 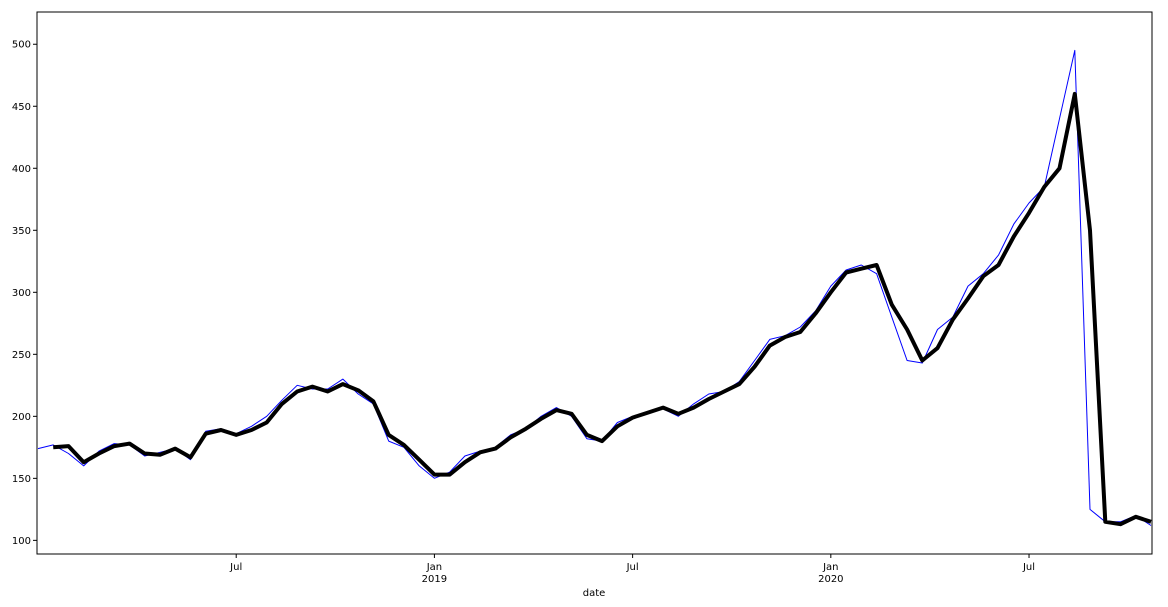 I want to click on x-tick-label: Jan 2020, so click(x=830, y=573).